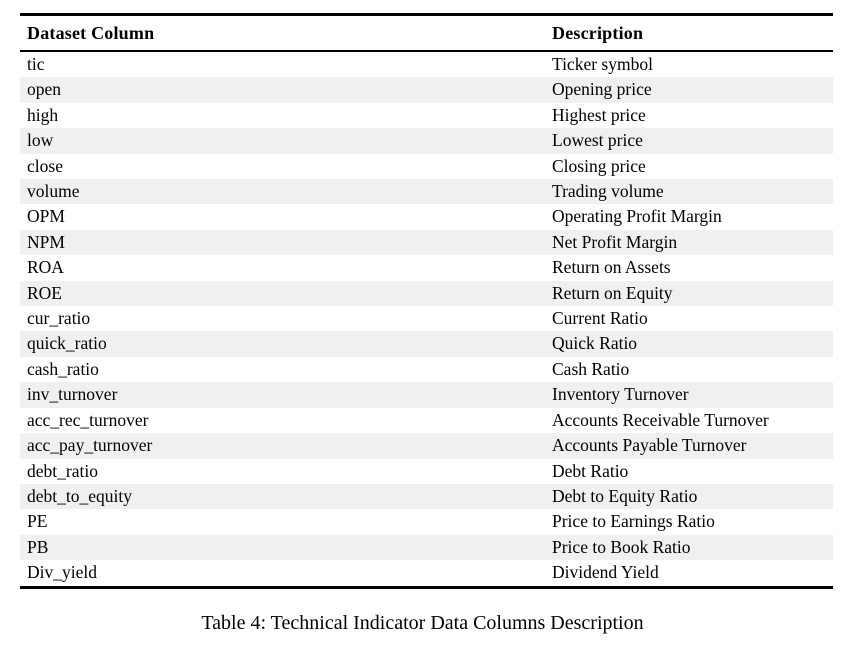  Describe the element at coordinates (597, 140) in the screenshot. I see `description-cell: Lowest price` at that location.